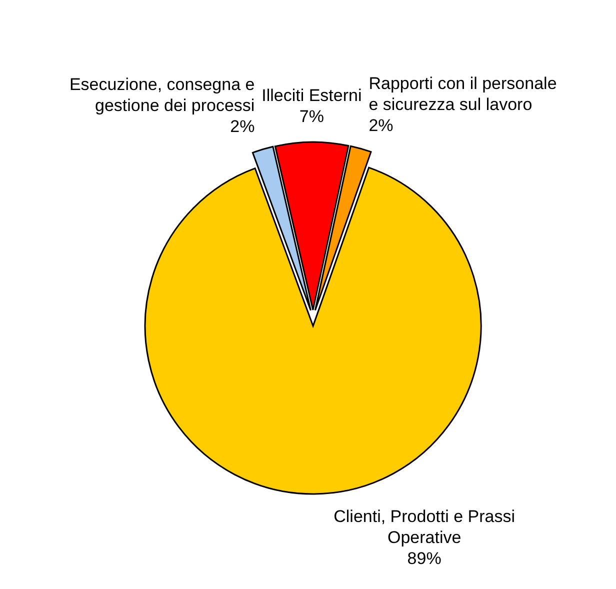  What do you see at coordinates (462, 94) in the screenshot?
I see `slice-label: Rapporti con il personale e sicurezza sul lavoro` at bounding box center [462, 94].